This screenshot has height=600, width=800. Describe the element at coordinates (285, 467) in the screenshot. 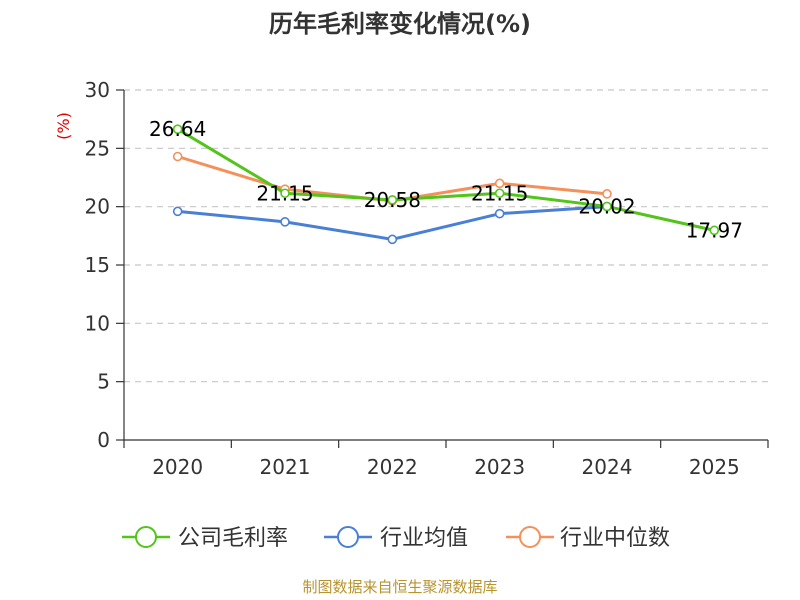

I see `x-tick-label: 2021` at that location.